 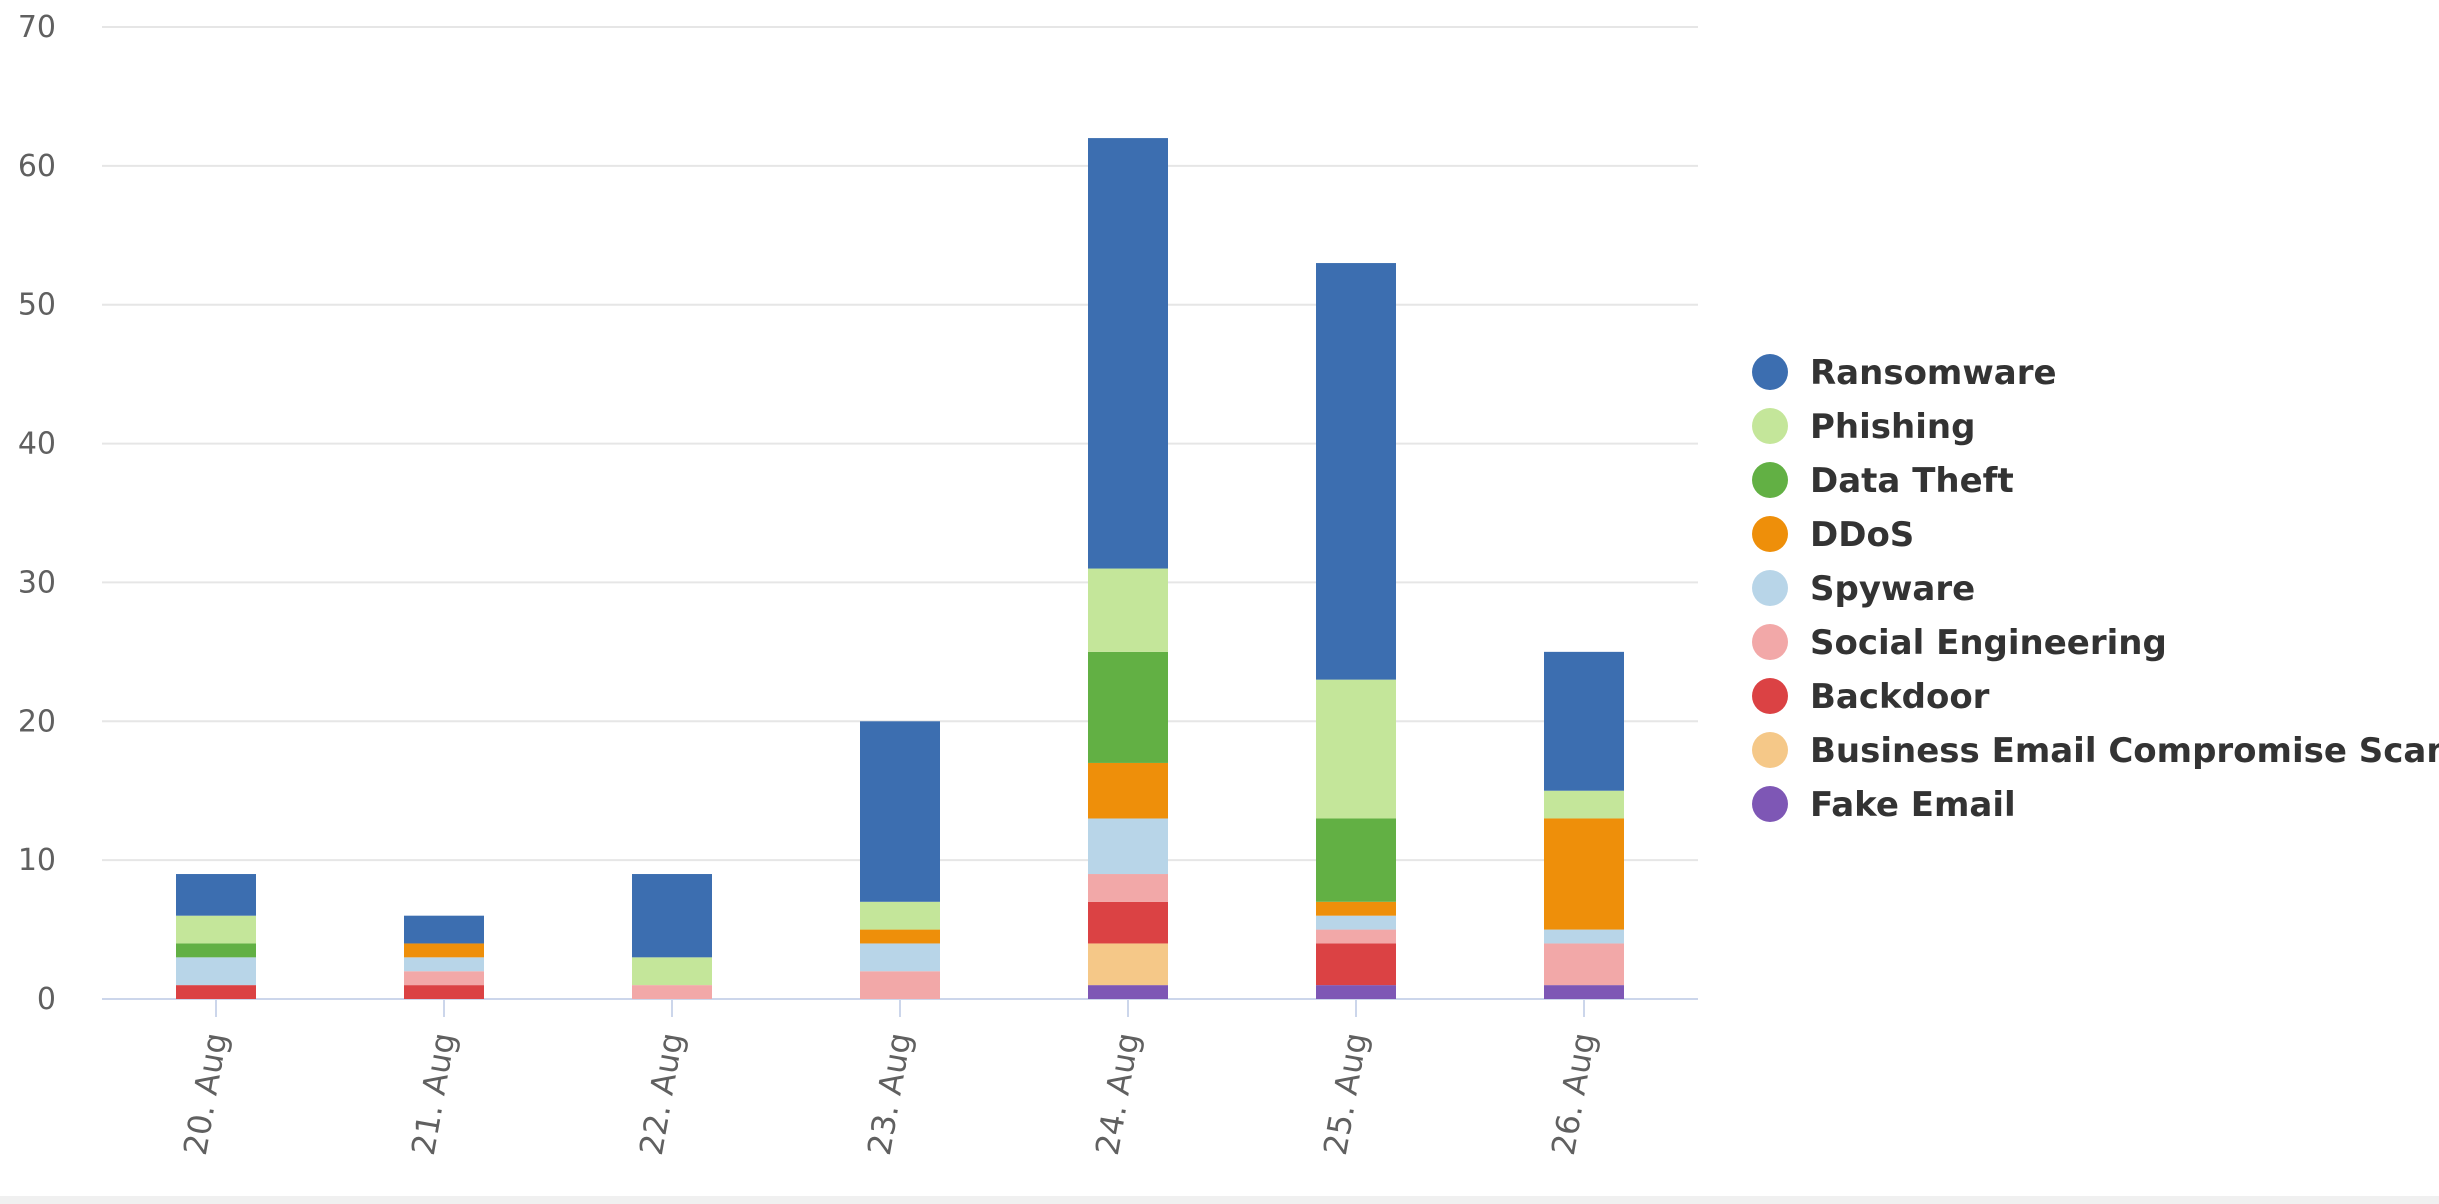 I want to click on y-tick-label: 60, so click(x=37, y=166).